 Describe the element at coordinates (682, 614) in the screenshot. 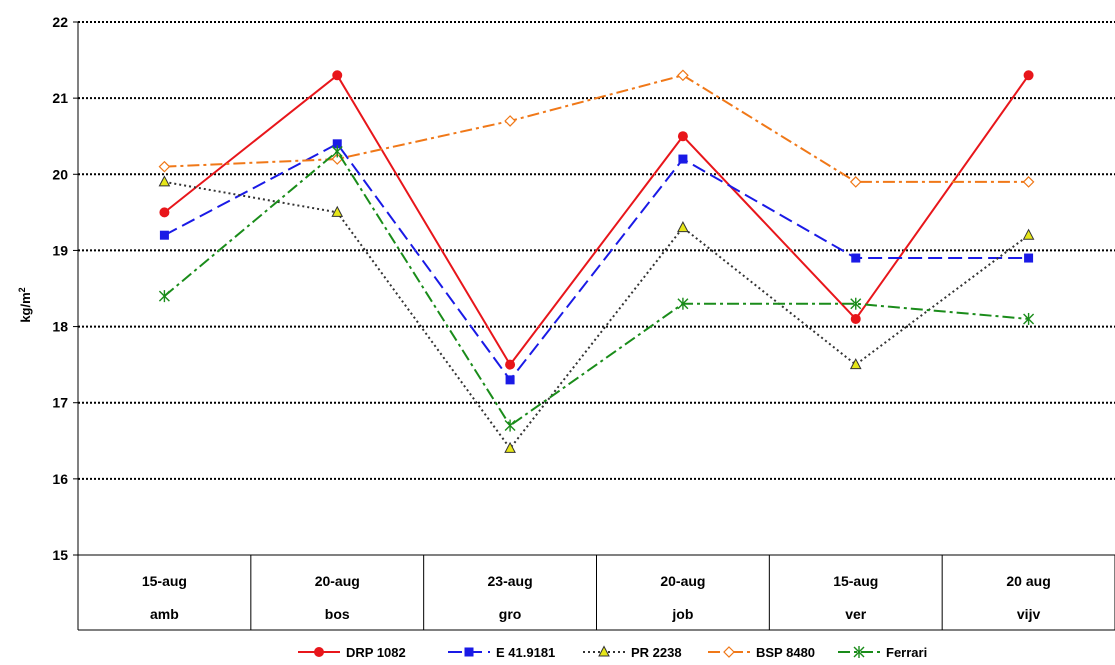

I see `category-site-label: job` at that location.